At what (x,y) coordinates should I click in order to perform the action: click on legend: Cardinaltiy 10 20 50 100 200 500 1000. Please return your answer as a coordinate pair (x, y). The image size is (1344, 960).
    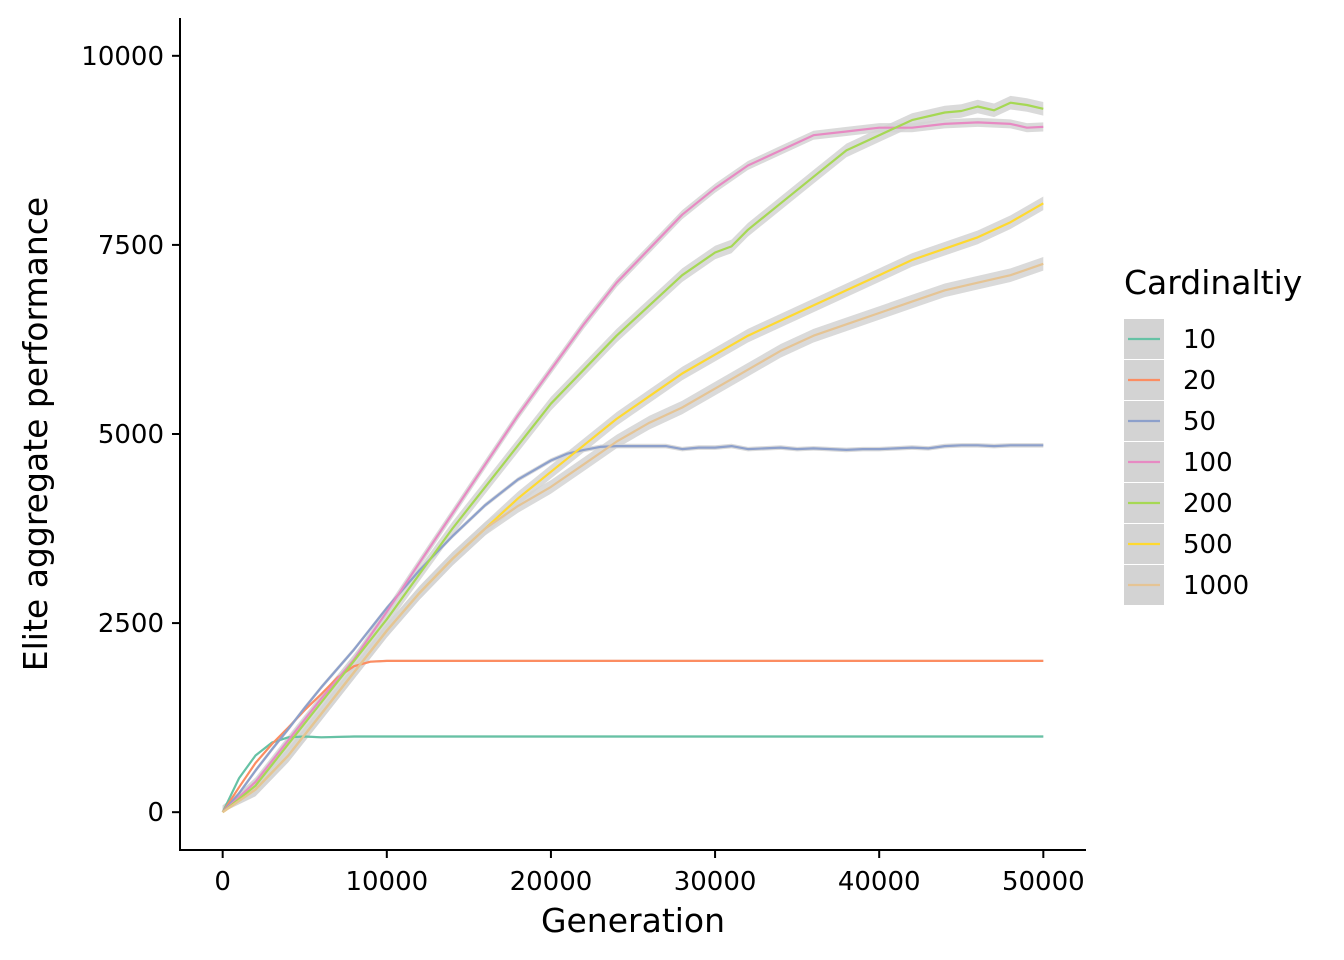
    Looking at the image, I should click on (1213, 434).